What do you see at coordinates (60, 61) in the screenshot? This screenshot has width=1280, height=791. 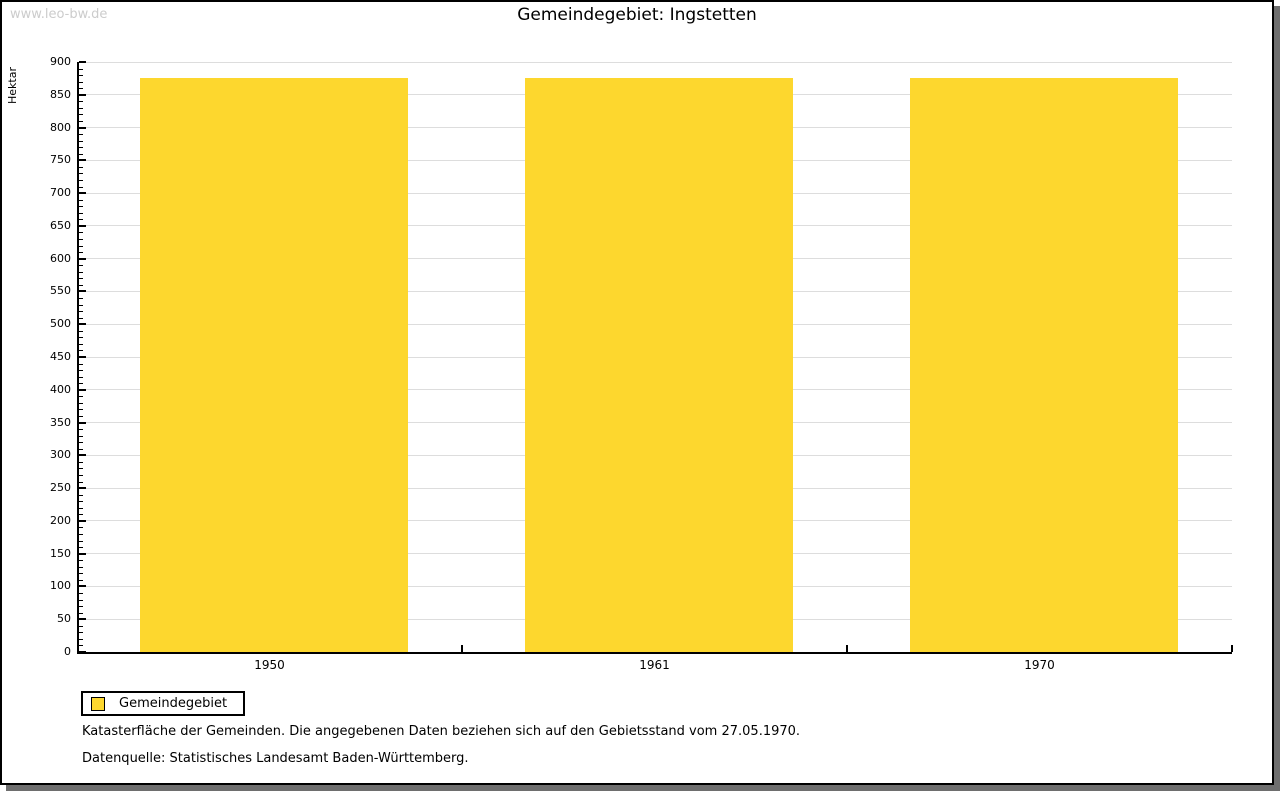 I see `y-tick-label: 900` at bounding box center [60, 61].